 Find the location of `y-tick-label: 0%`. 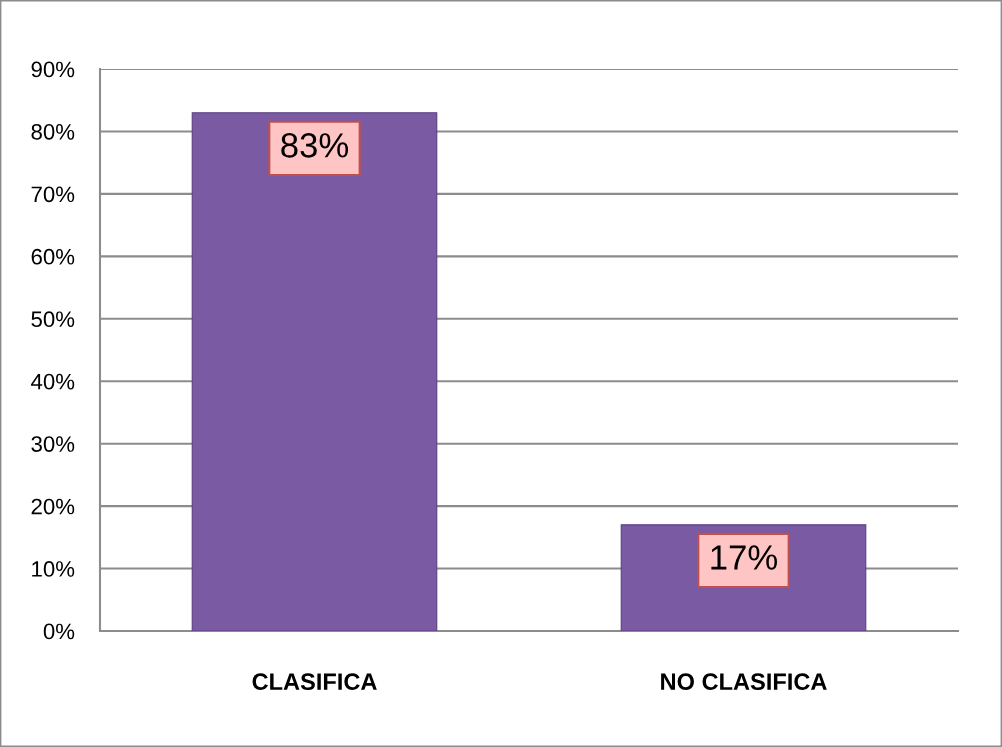

y-tick-label: 0% is located at coordinates (59, 631).